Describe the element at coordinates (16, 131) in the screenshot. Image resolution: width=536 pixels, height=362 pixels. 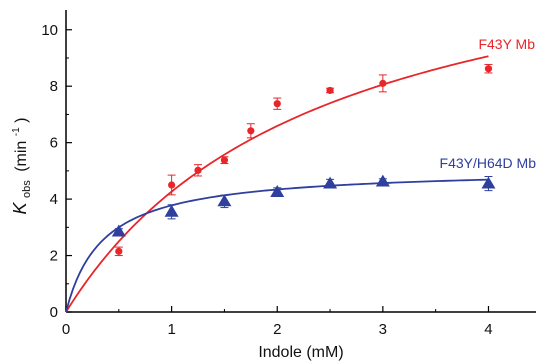
I see `y-axis-unit-sup: -1` at that location.